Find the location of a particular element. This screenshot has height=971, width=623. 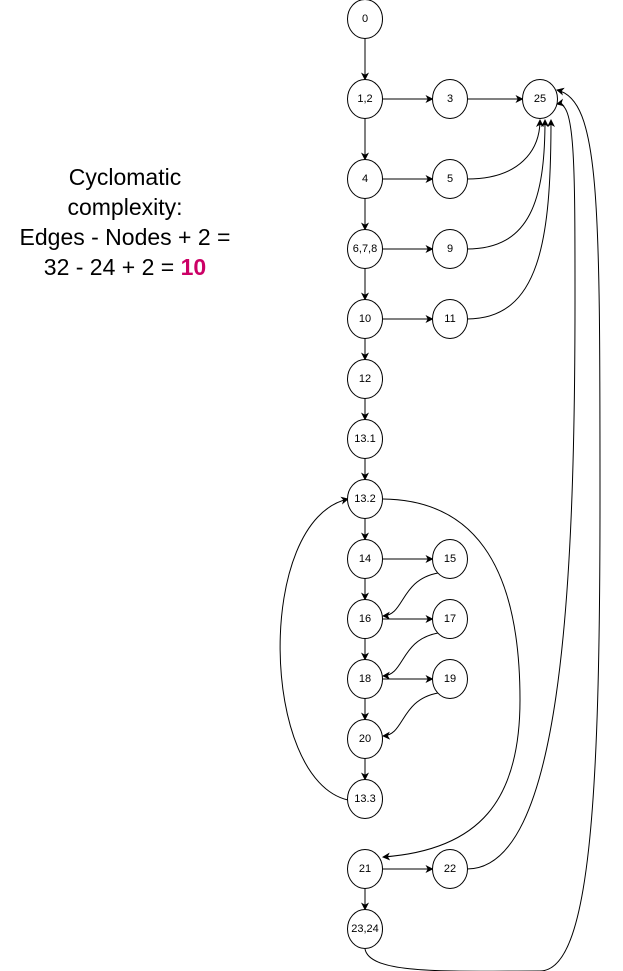

node-3: 3 is located at coordinates (450, 99).